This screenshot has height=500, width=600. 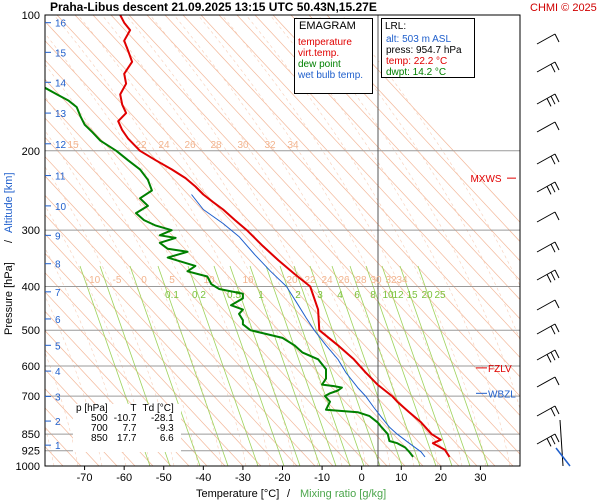 What do you see at coordinates (61, 24) in the screenshot?
I see `altitude-tick-label: 16` at bounding box center [61, 24].